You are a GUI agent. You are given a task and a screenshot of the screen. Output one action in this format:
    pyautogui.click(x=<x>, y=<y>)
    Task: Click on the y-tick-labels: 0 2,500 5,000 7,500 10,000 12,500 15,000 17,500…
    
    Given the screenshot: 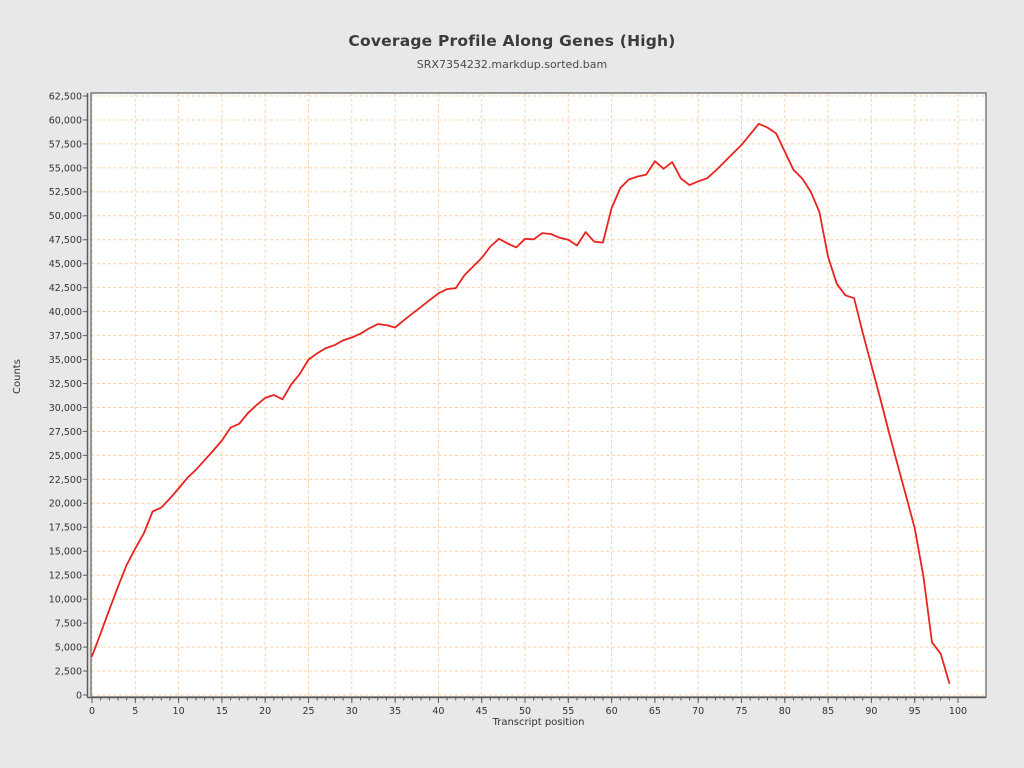 What is the action you would take?
    pyautogui.click(x=65, y=396)
    